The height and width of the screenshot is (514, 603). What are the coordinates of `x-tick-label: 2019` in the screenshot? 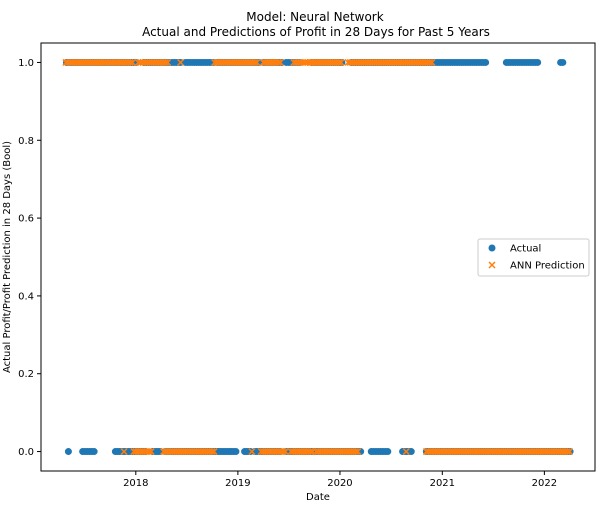 It's located at (237, 483).